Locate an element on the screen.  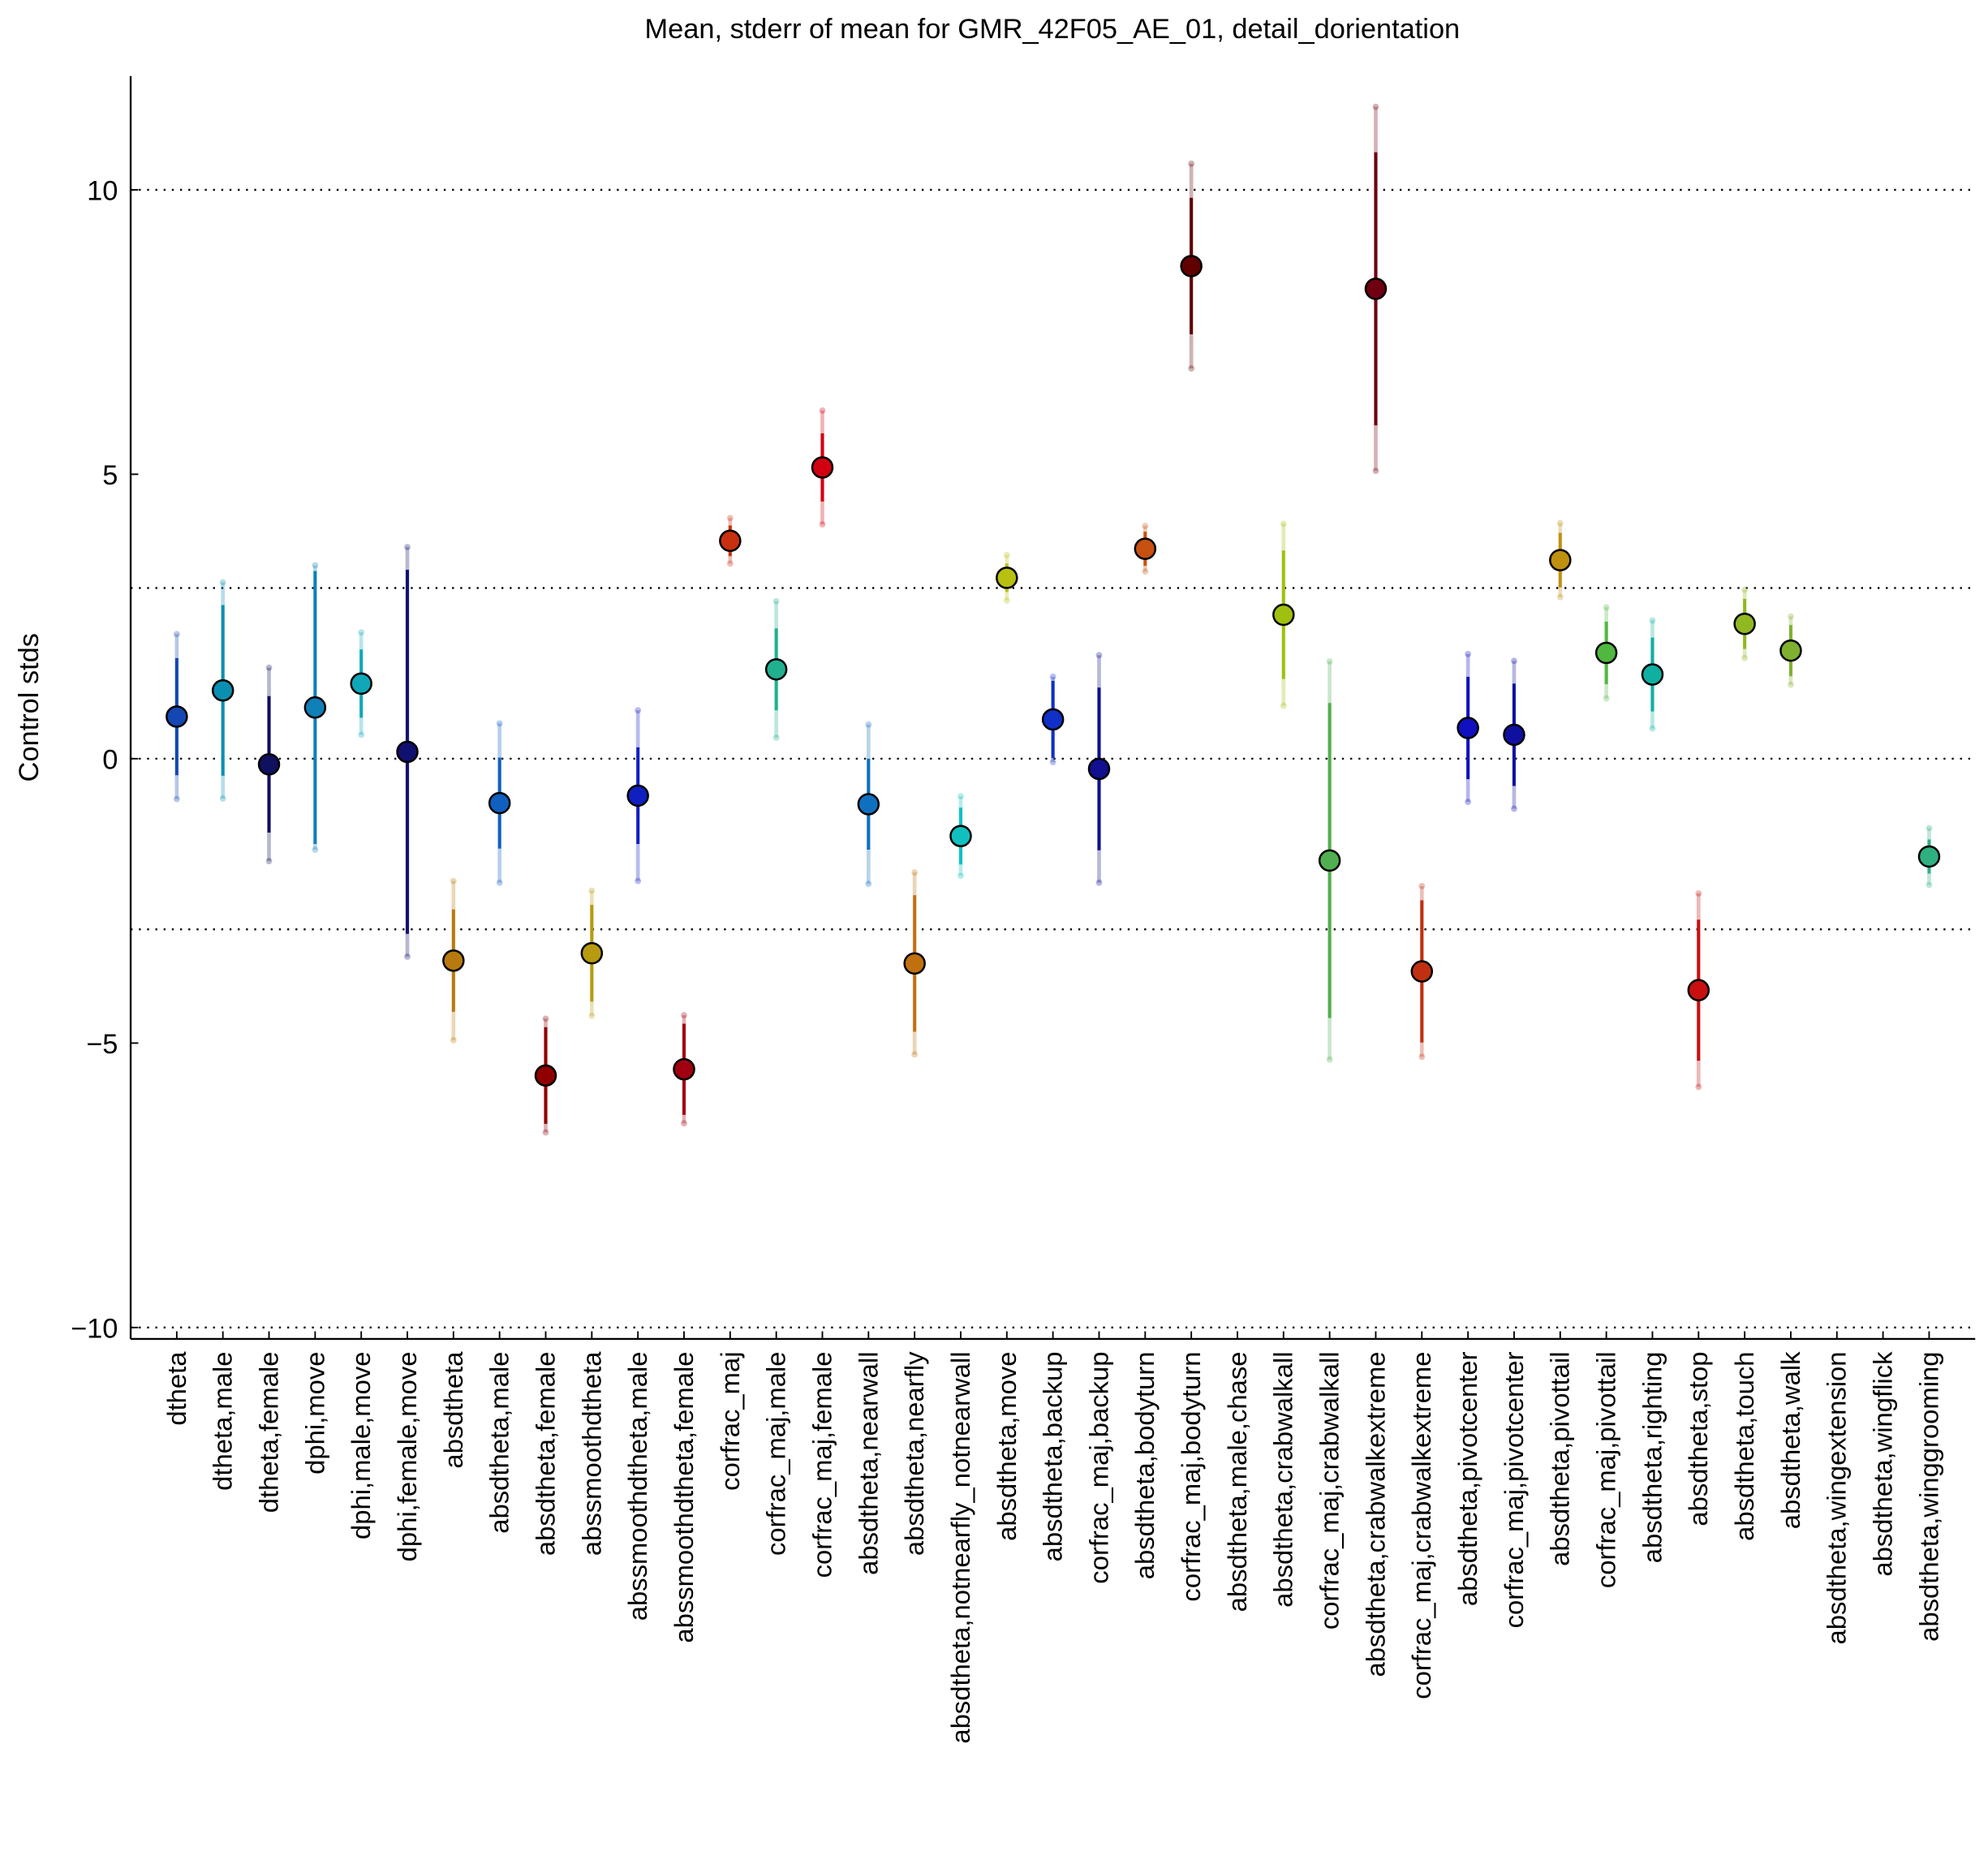
x-tick-label: dtheta,female is located at coordinates (268, 1432).